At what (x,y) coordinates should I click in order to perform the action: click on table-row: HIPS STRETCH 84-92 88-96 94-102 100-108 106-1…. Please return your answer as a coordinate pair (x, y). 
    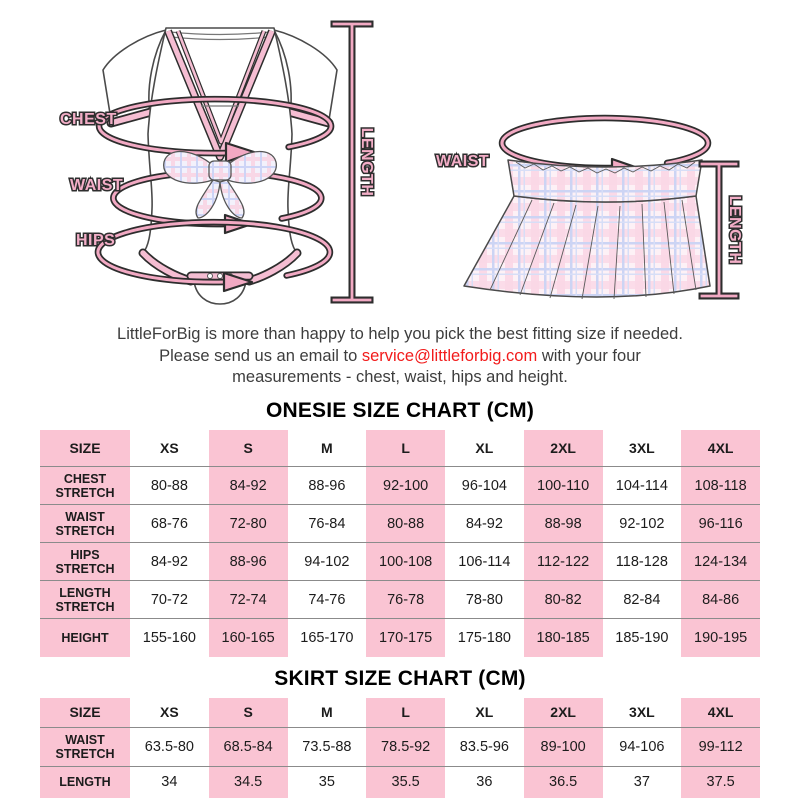
    Looking at the image, I should click on (400, 561).